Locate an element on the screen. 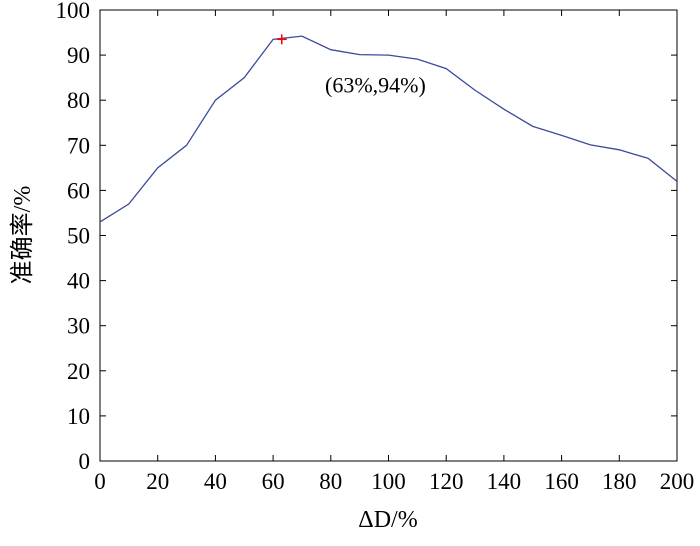  y-tick-label: 70 is located at coordinates (78, 145).